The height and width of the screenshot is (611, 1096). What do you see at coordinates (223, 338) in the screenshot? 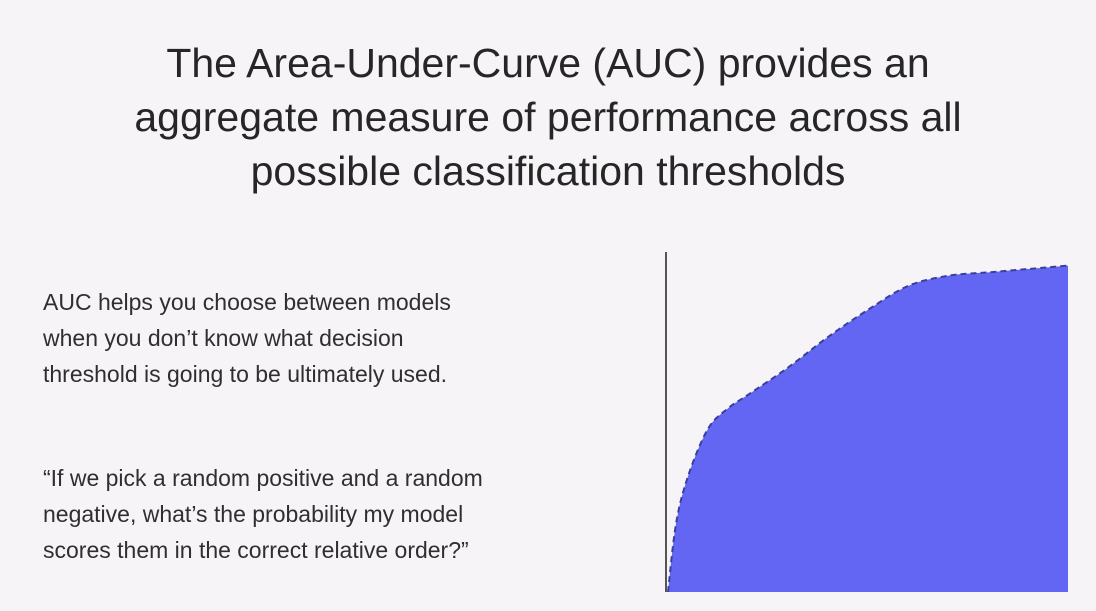
I see `paragraph-line: when you don’t know what decision` at bounding box center [223, 338].